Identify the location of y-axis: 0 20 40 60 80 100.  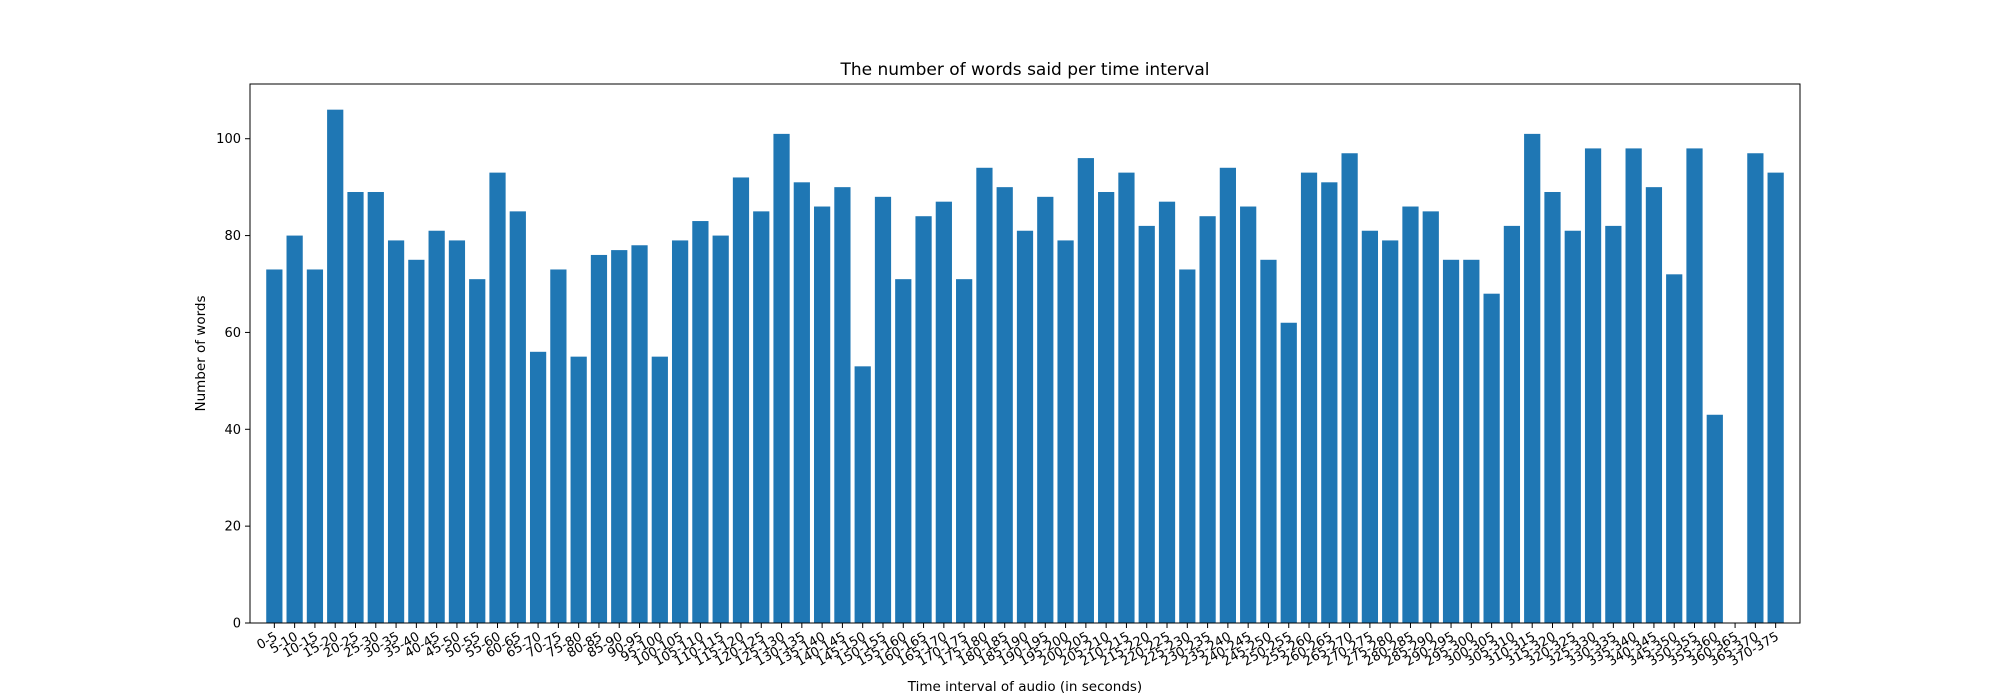
(233, 382).